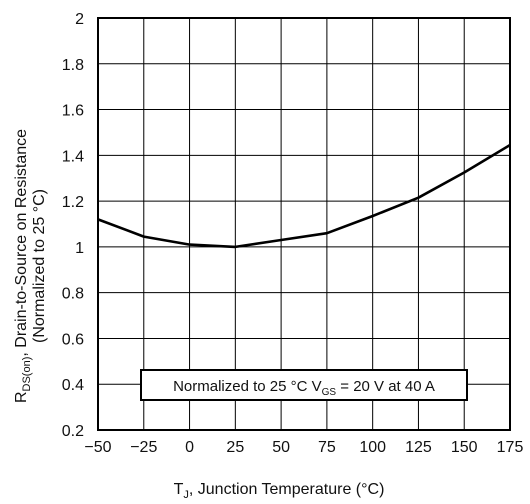 The width and height of the screenshot is (530, 504). Describe the element at coordinates (329, 392) in the screenshot. I see `annotation-sub: GS` at that location.